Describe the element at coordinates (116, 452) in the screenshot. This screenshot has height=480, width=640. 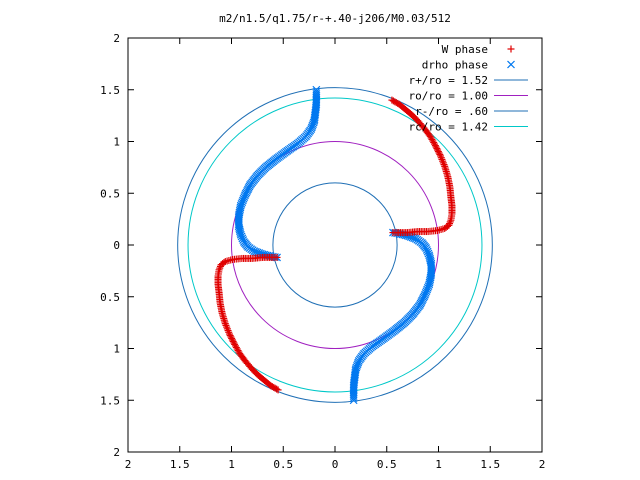
I see `y-tick-label: 2` at that location.